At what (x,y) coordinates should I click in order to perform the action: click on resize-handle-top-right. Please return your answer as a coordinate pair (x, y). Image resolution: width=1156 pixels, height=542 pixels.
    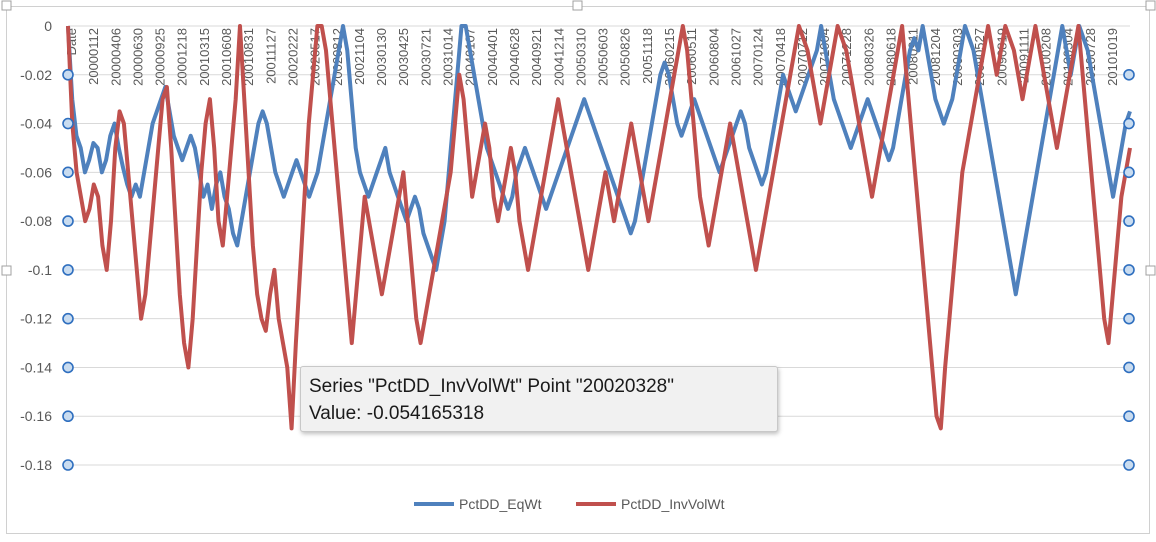
    Looking at the image, I should click on (1150, 5).